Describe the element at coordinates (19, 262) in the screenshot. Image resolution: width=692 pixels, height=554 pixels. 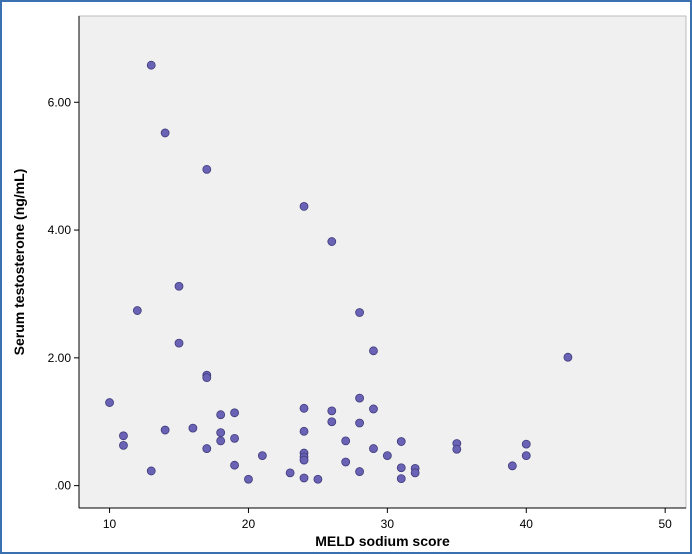
I see `y-axis-title: Serum testosterone (ng/mL)` at that location.